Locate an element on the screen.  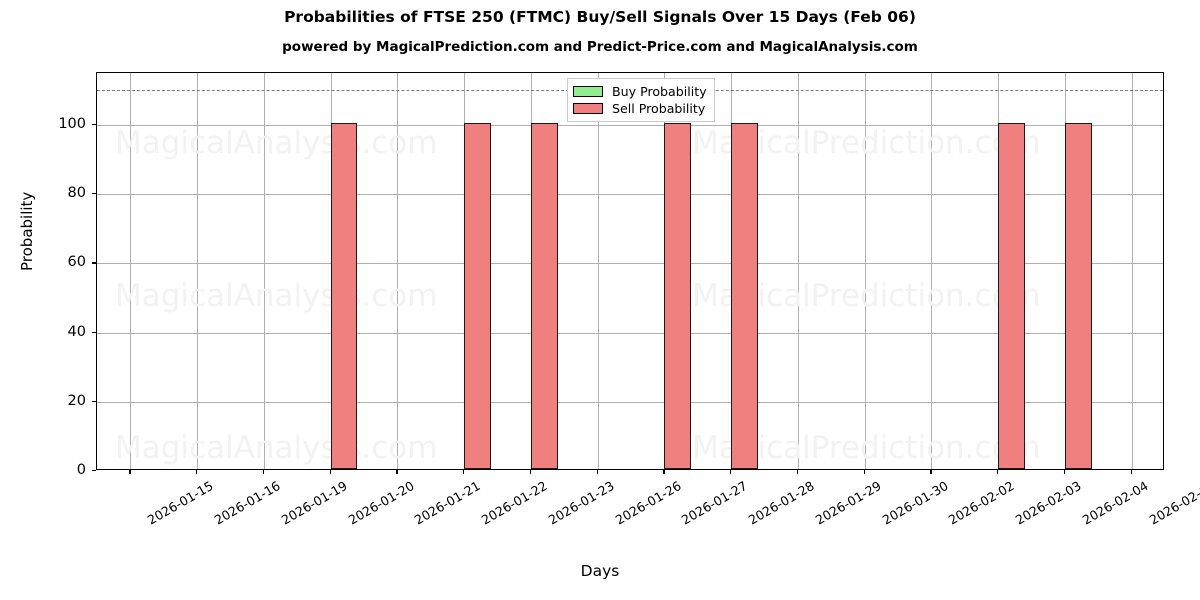
legend-item-buy: Buy Probability is located at coordinates (640, 91).